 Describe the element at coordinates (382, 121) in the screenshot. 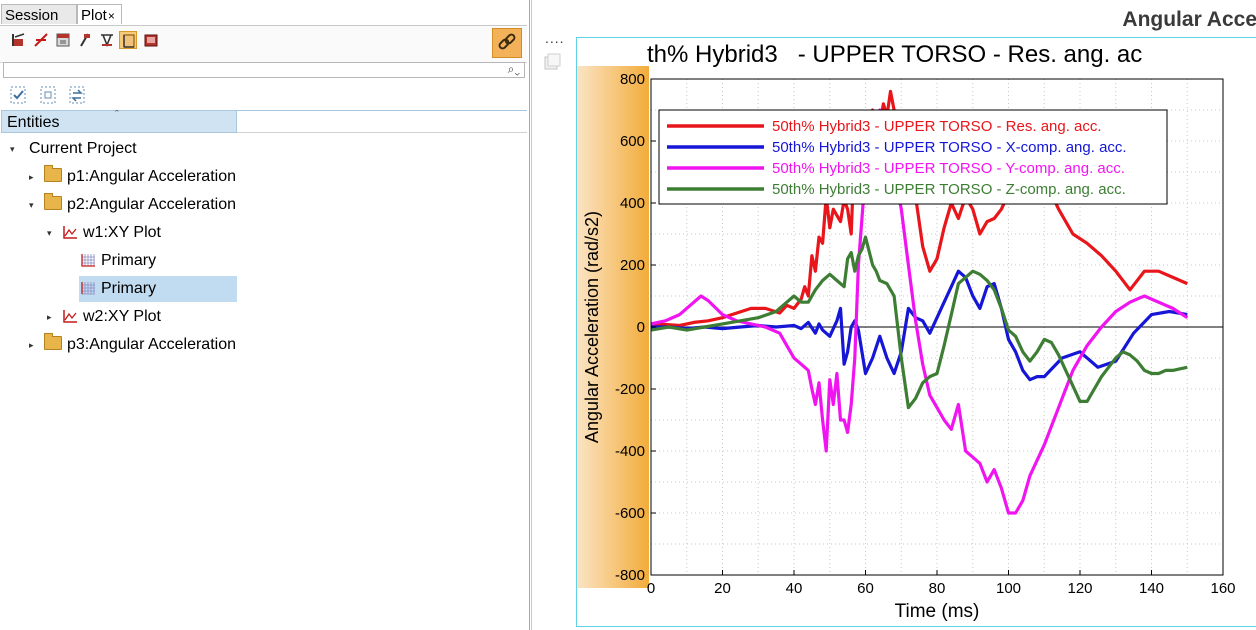

I see `header-filler` at that location.